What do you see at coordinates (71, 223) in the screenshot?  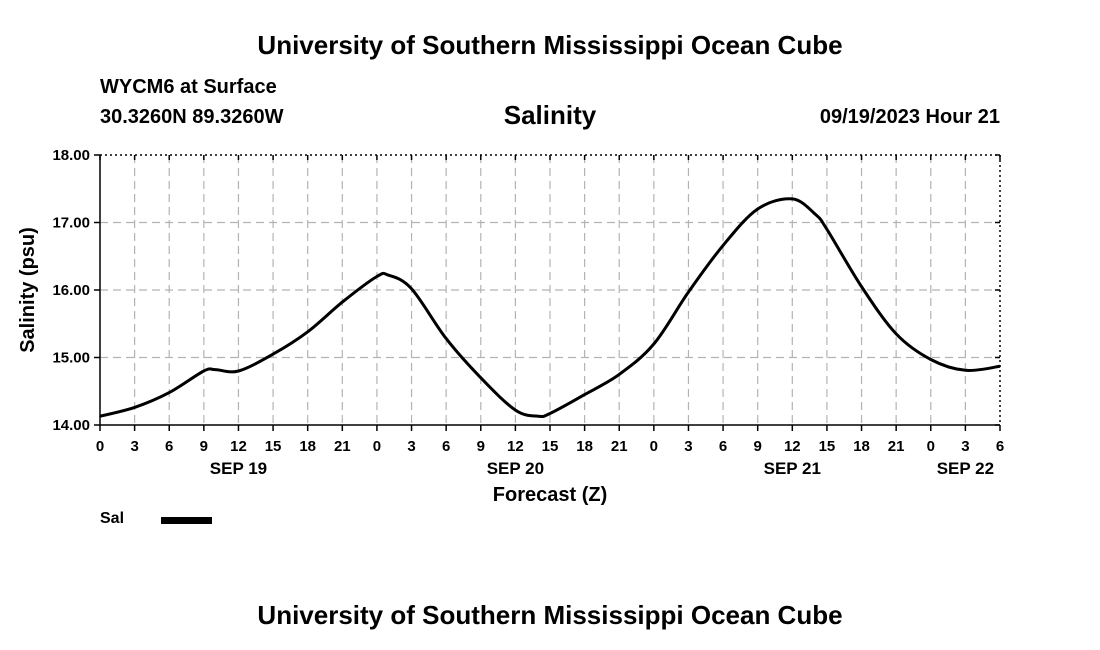 I see `y-tick-label: 17.00` at bounding box center [71, 223].